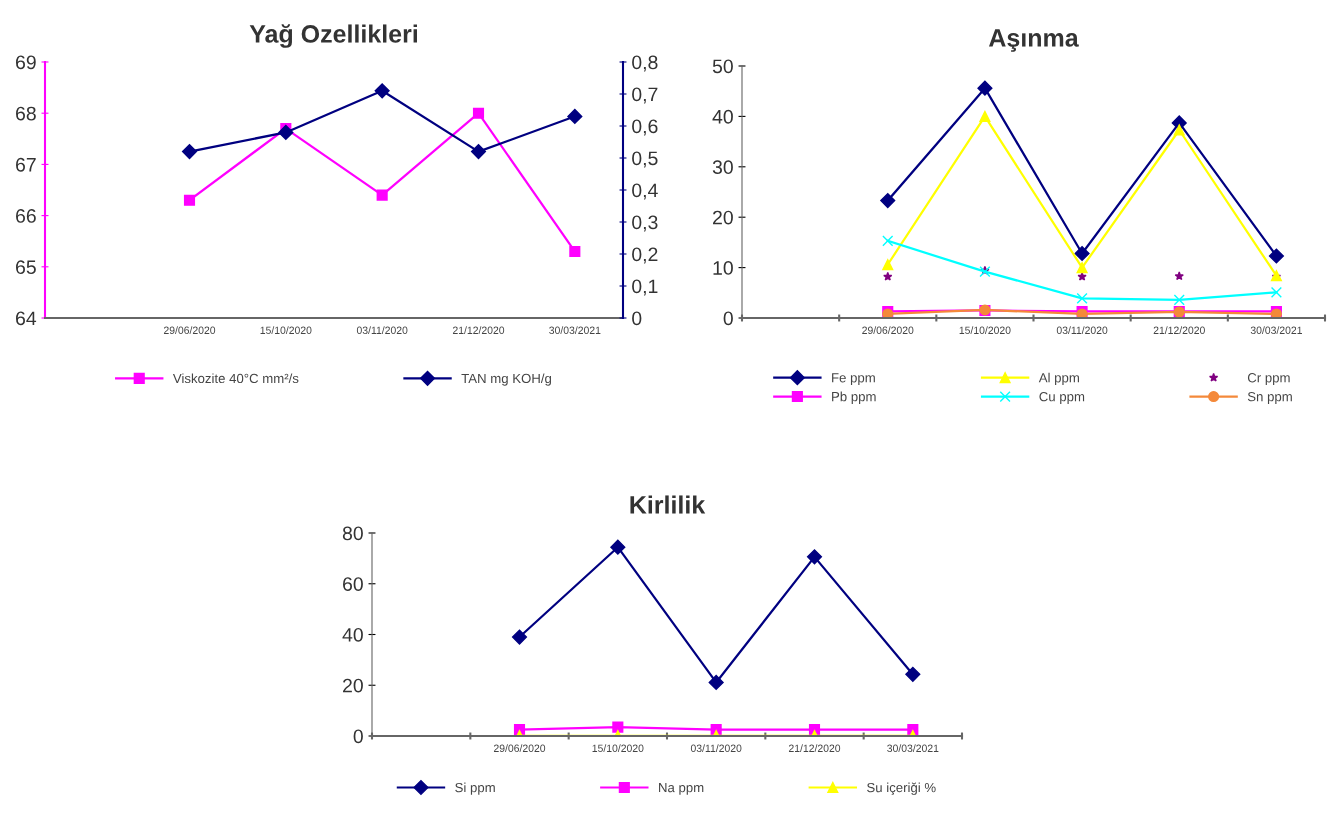 Image resolution: width=1336 pixels, height=832 pixels. What do you see at coordinates (26, 164) in the screenshot?
I see `y-tick-label: 67` at bounding box center [26, 164].